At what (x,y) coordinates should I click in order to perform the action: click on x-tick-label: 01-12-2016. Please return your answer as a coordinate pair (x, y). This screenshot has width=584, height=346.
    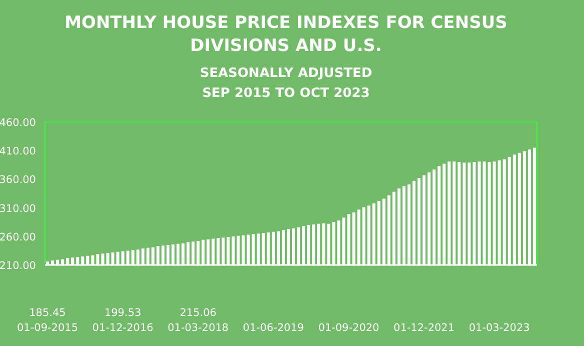
    Looking at the image, I should click on (123, 328).